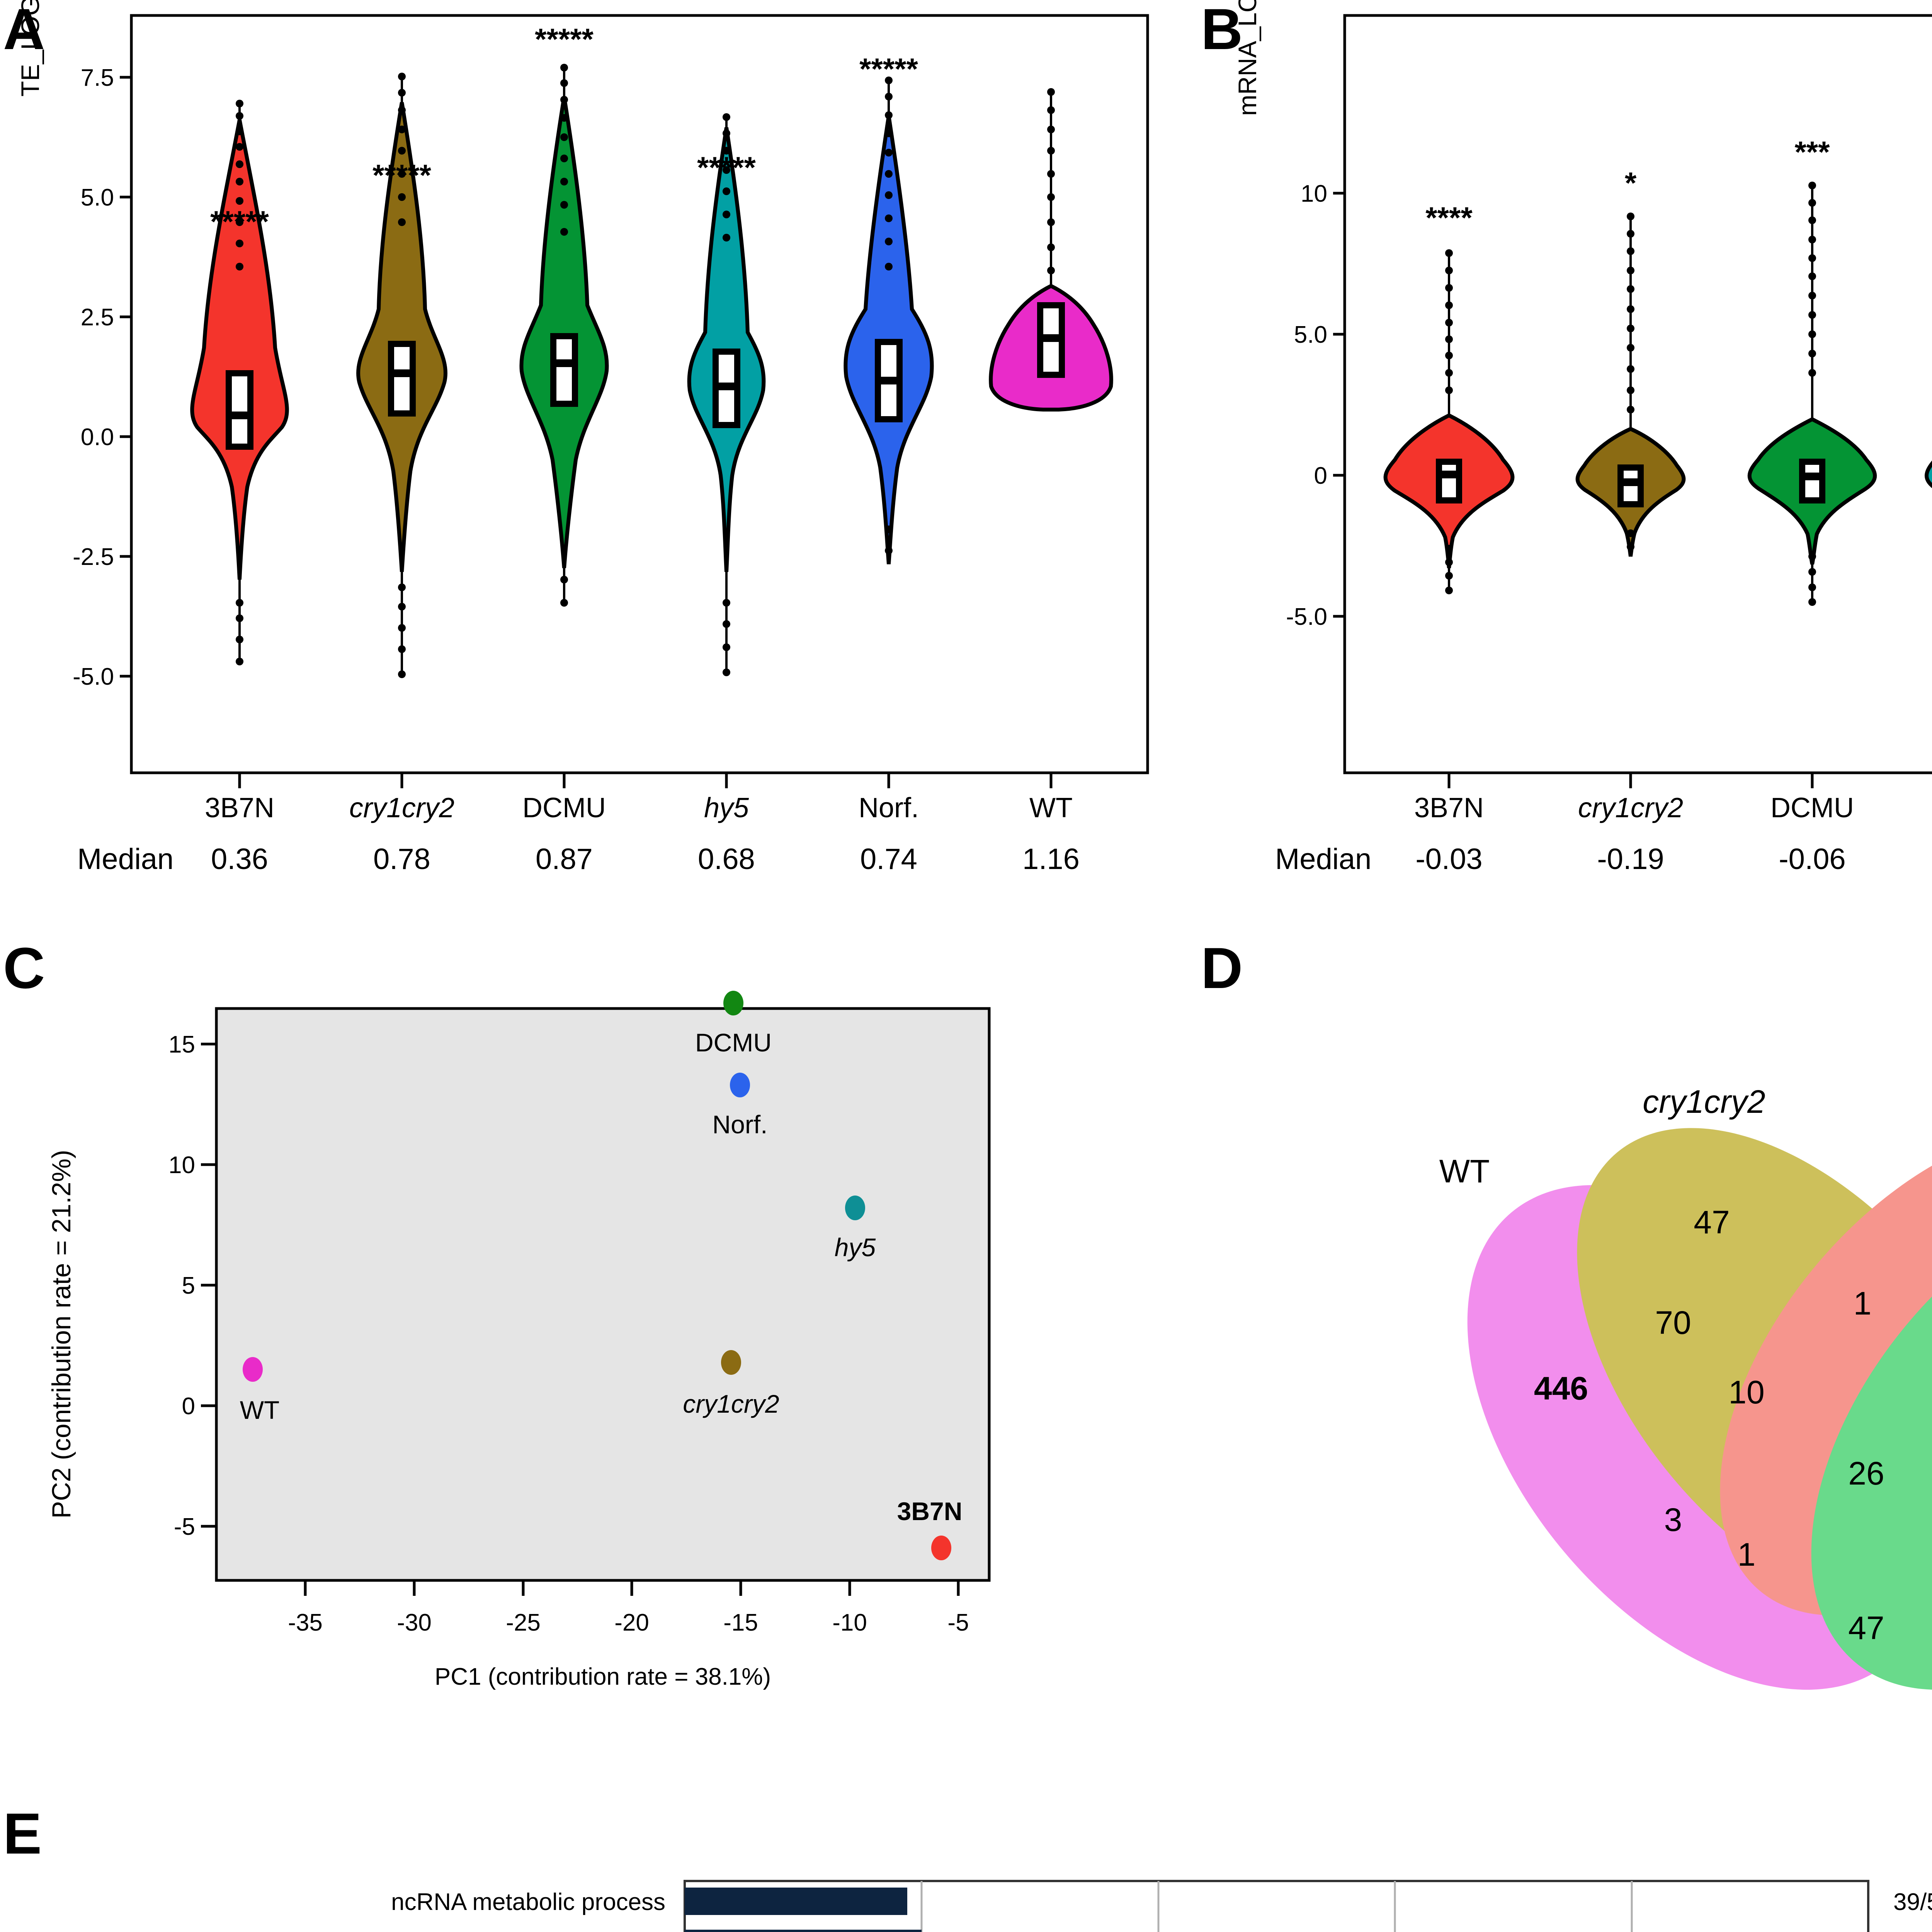  I want to click on venn-count-wt-cry1cry2-3b7n: 10, so click(1746, 1392).